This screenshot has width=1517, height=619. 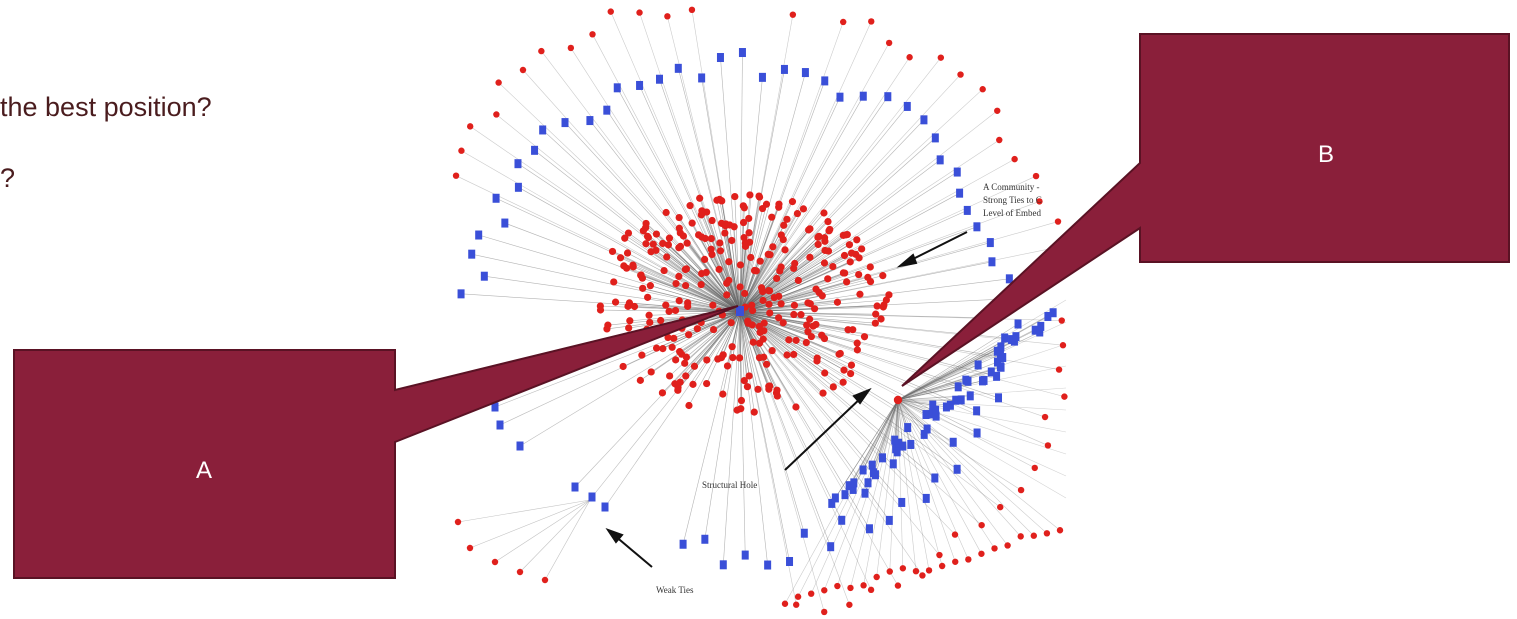 What do you see at coordinates (8, 178) in the screenshot?
I see `question-second: ?` at bounding box center [8, 178].